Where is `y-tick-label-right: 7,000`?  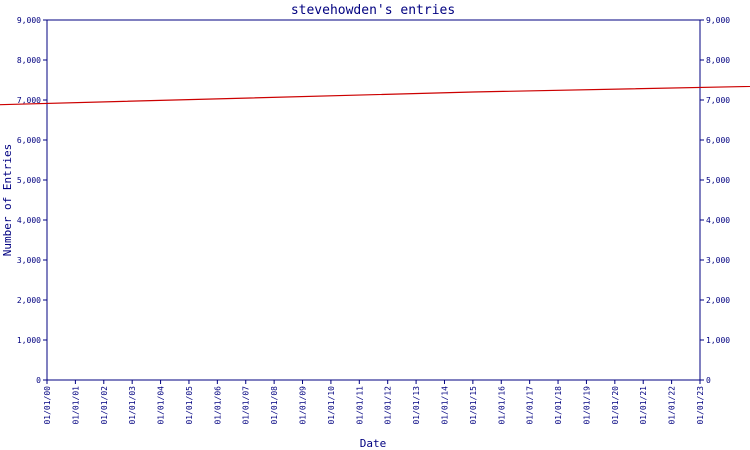 y-tick-label-right: 7,000 is located at coordinates (718, 100).